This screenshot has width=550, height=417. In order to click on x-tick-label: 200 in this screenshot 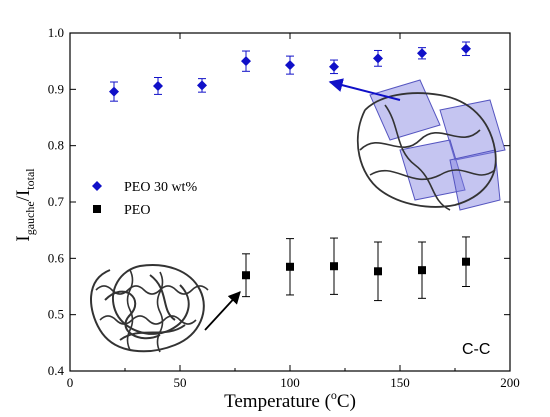, I will do `click(510, 382)`.